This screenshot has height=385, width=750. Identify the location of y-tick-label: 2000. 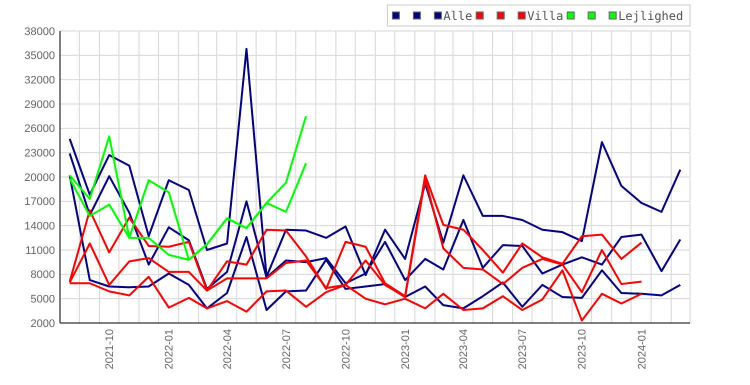
(42, 324).